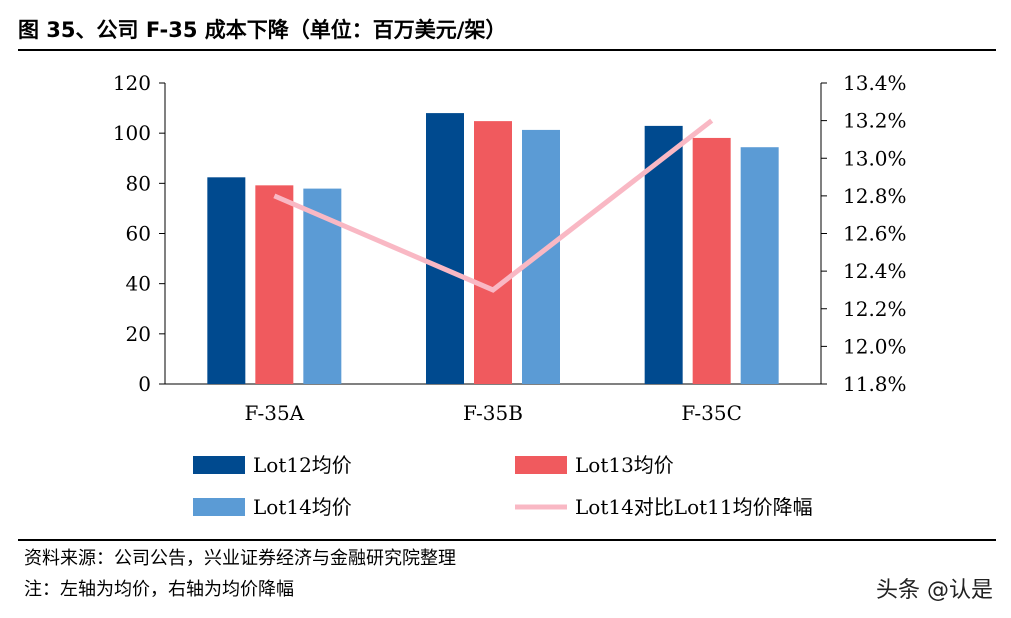  What do you see at coordinates (875, 234) in the screenshot?
I see `y-right-tick-label: 12.6%` at bounding box center [875, 234].